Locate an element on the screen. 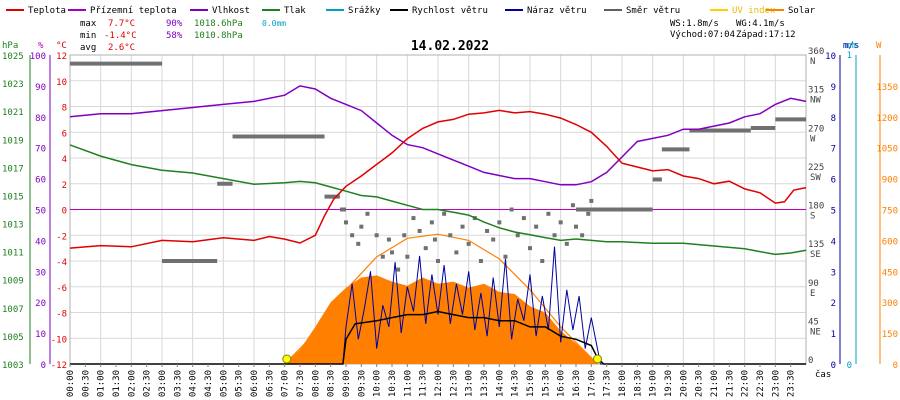 This screenshot has height=400, width=900. ms-tick-label: 0 is located at coordinates (833, 366).